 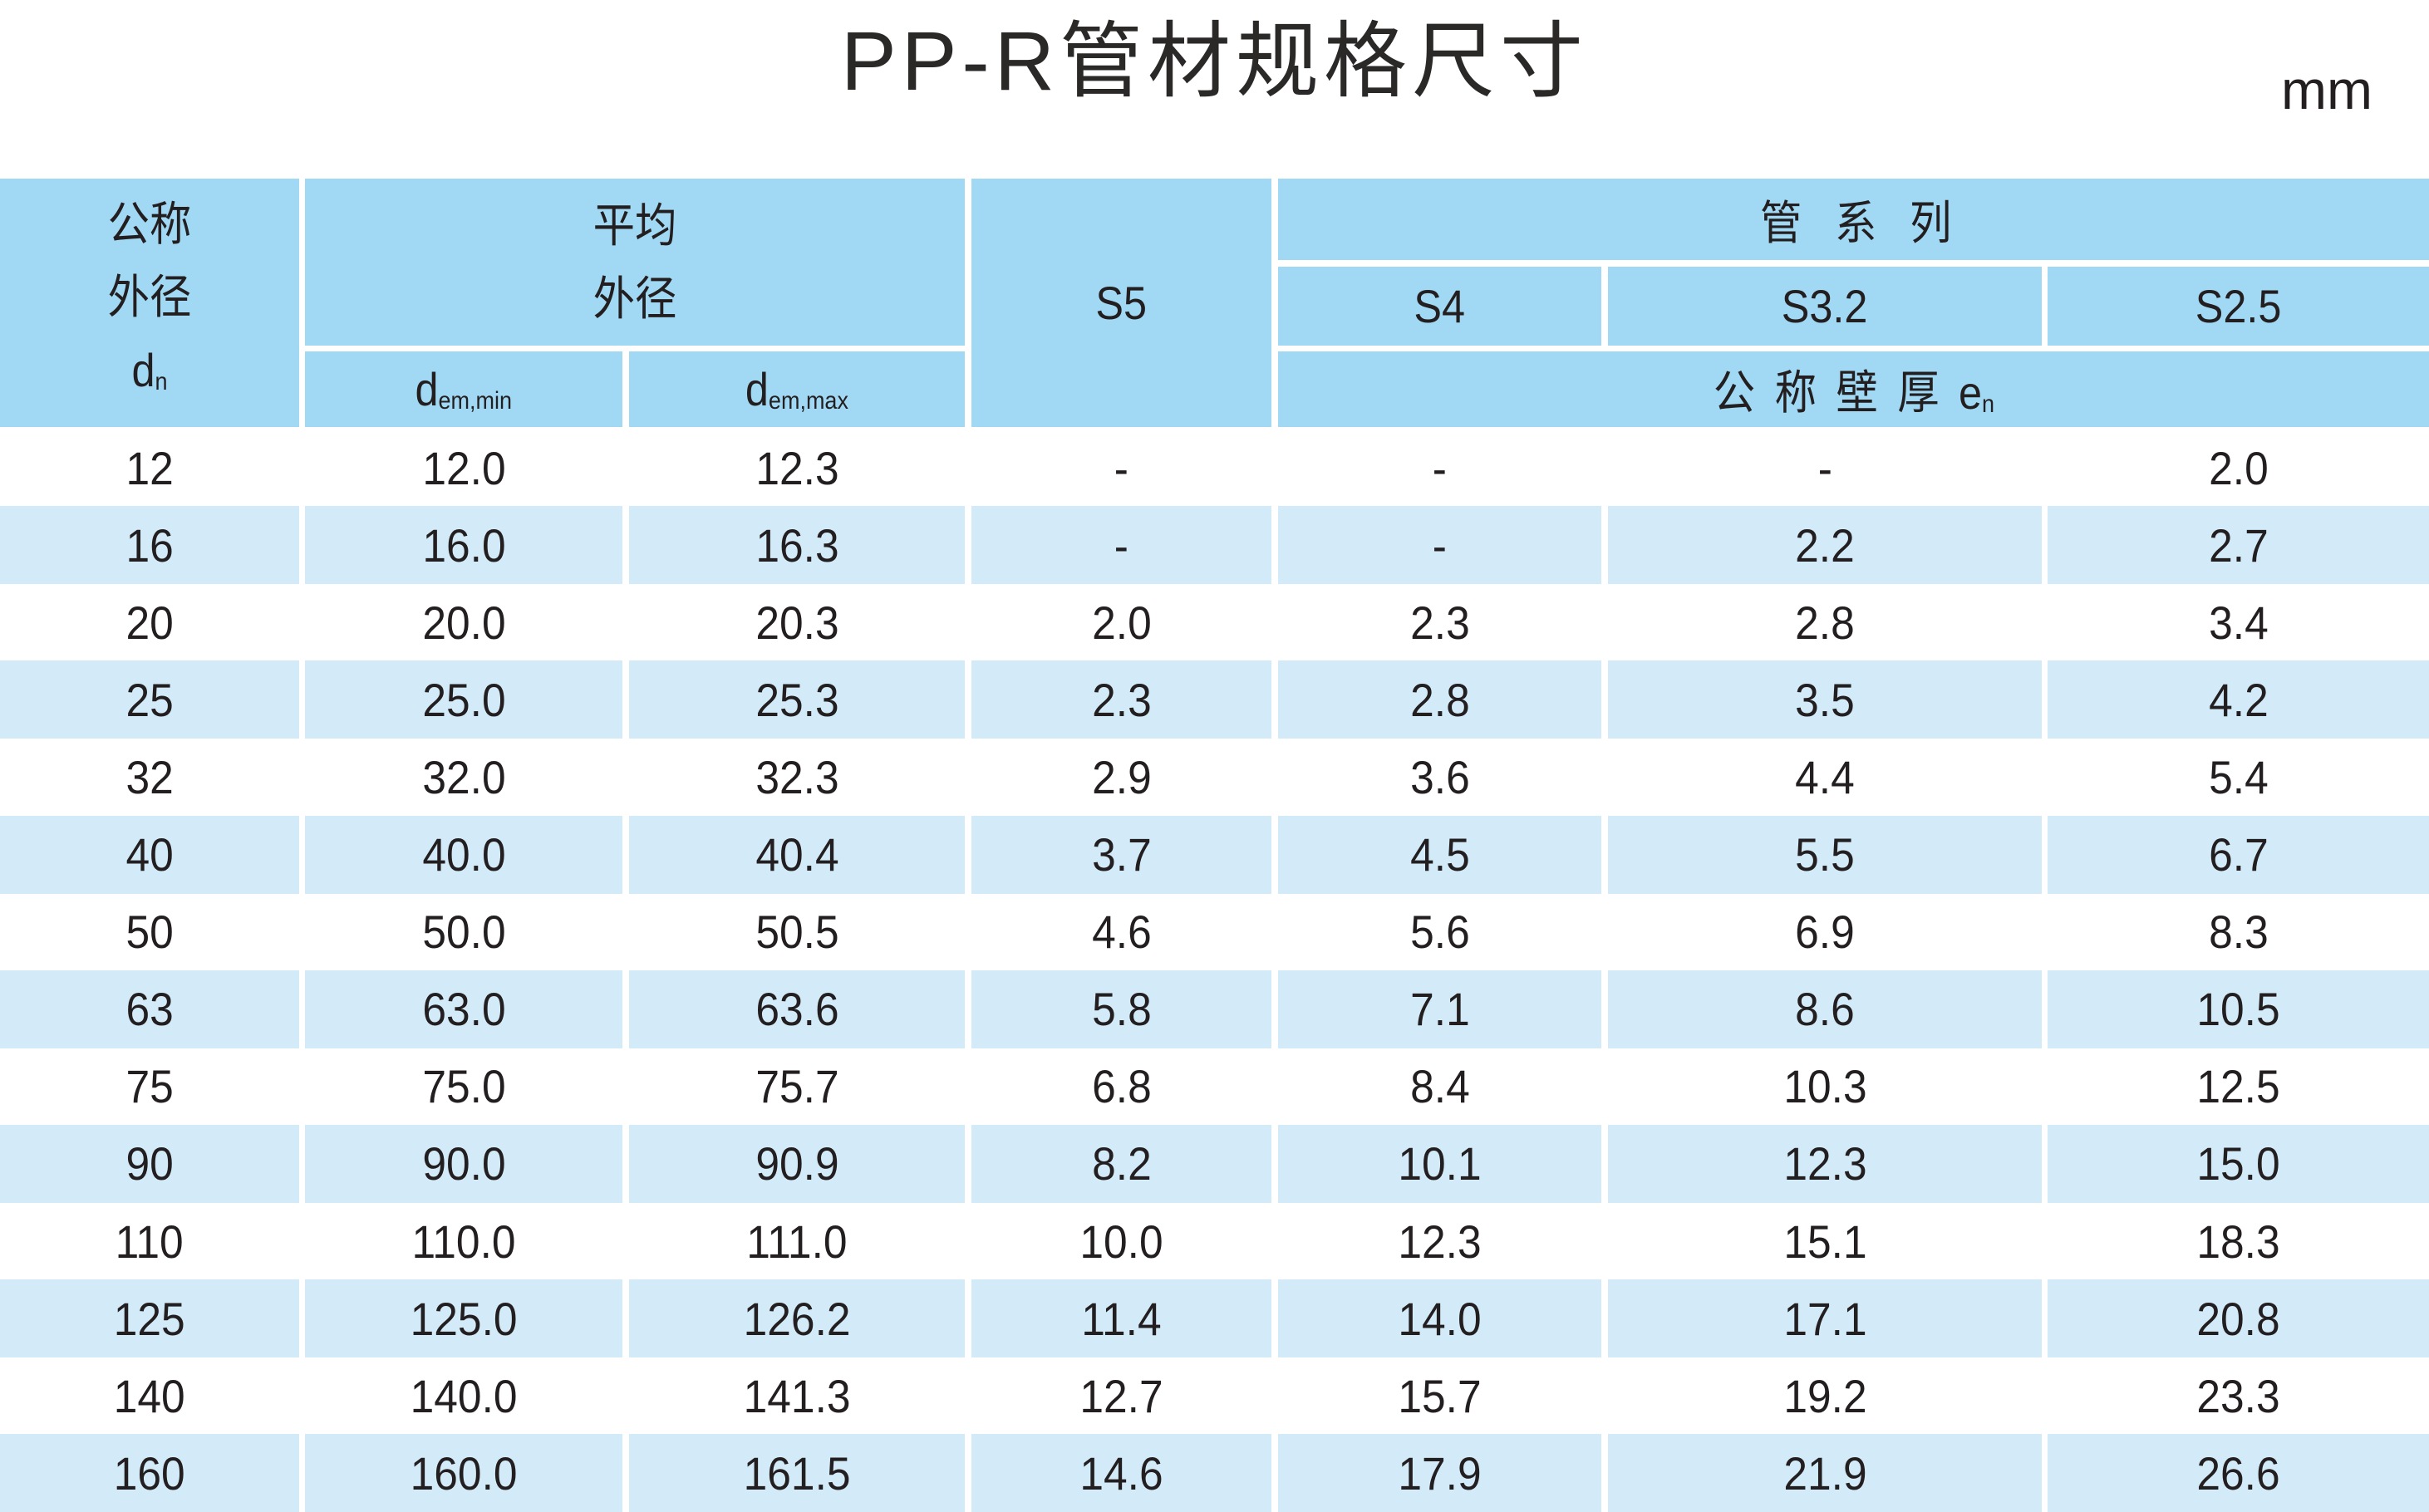 What do you see at coordinates (1440, 1473) in the screenshot?
I see `cell-value: 17.9` at bounding box center [1440, 1473].